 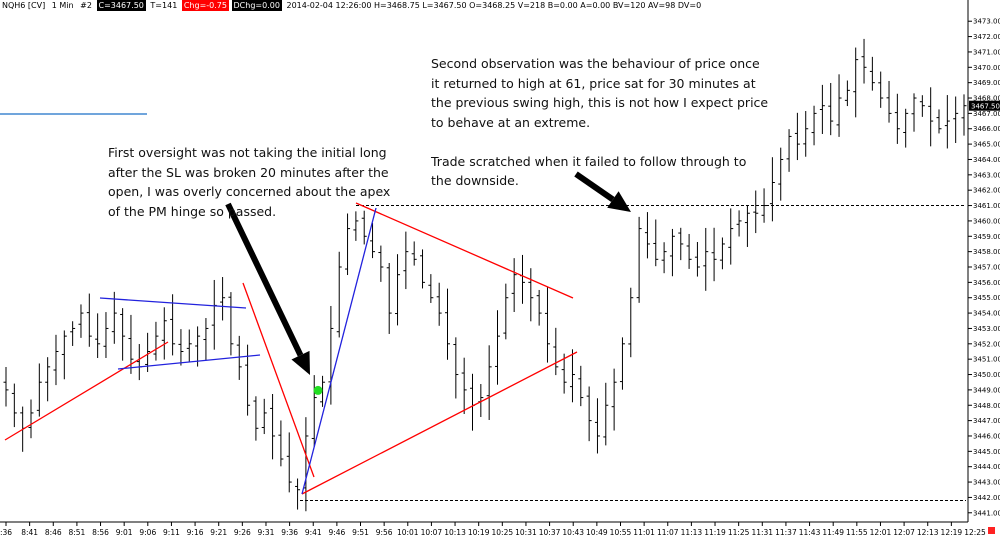 I want to click on x-tick-label: 11:01, so click(x=644, y=532).